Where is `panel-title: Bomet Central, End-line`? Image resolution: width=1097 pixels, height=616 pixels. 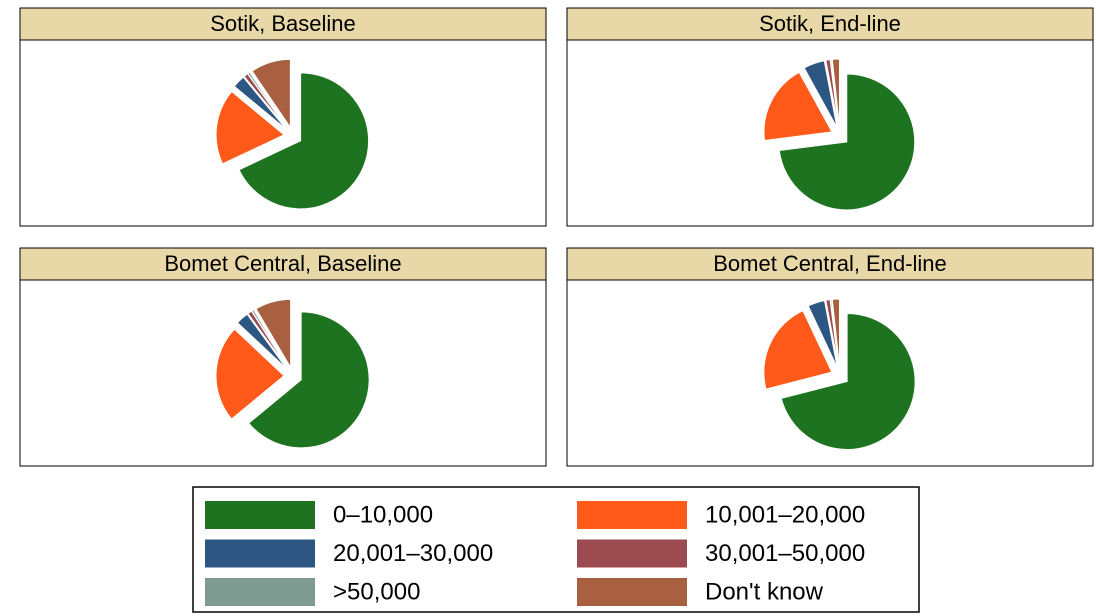 panel-title: Bomet Central, End-line is located at coordinates (830, 263).